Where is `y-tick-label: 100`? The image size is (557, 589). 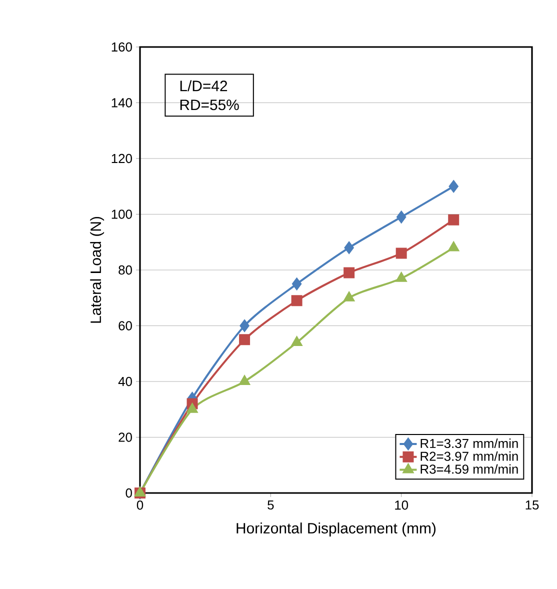
y-tick-label: 100 is located at coordinates (122, 214).